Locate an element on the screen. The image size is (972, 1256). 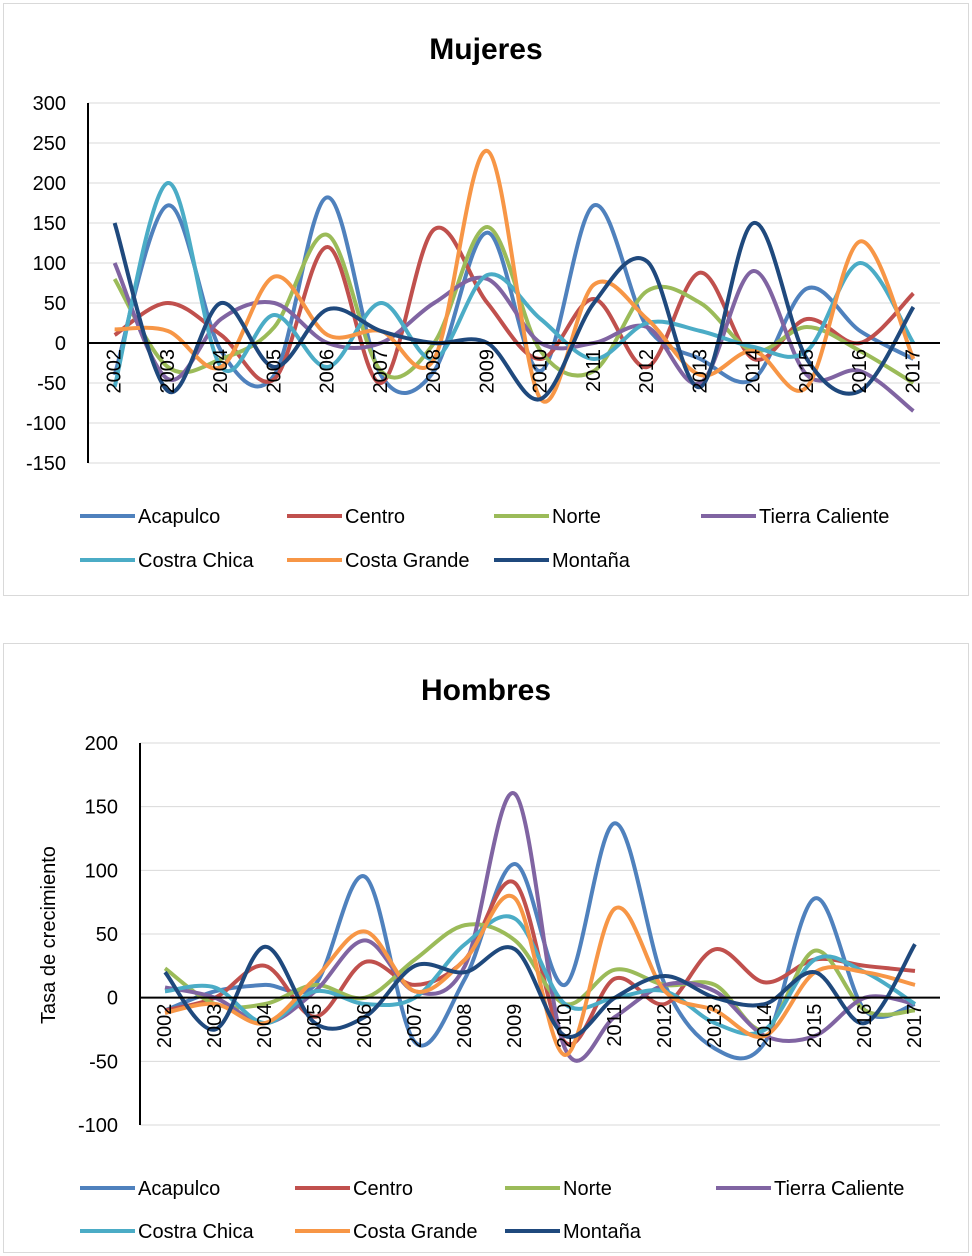
y-tick-label-mujeres: 250 is located at coordinates (49, 144).